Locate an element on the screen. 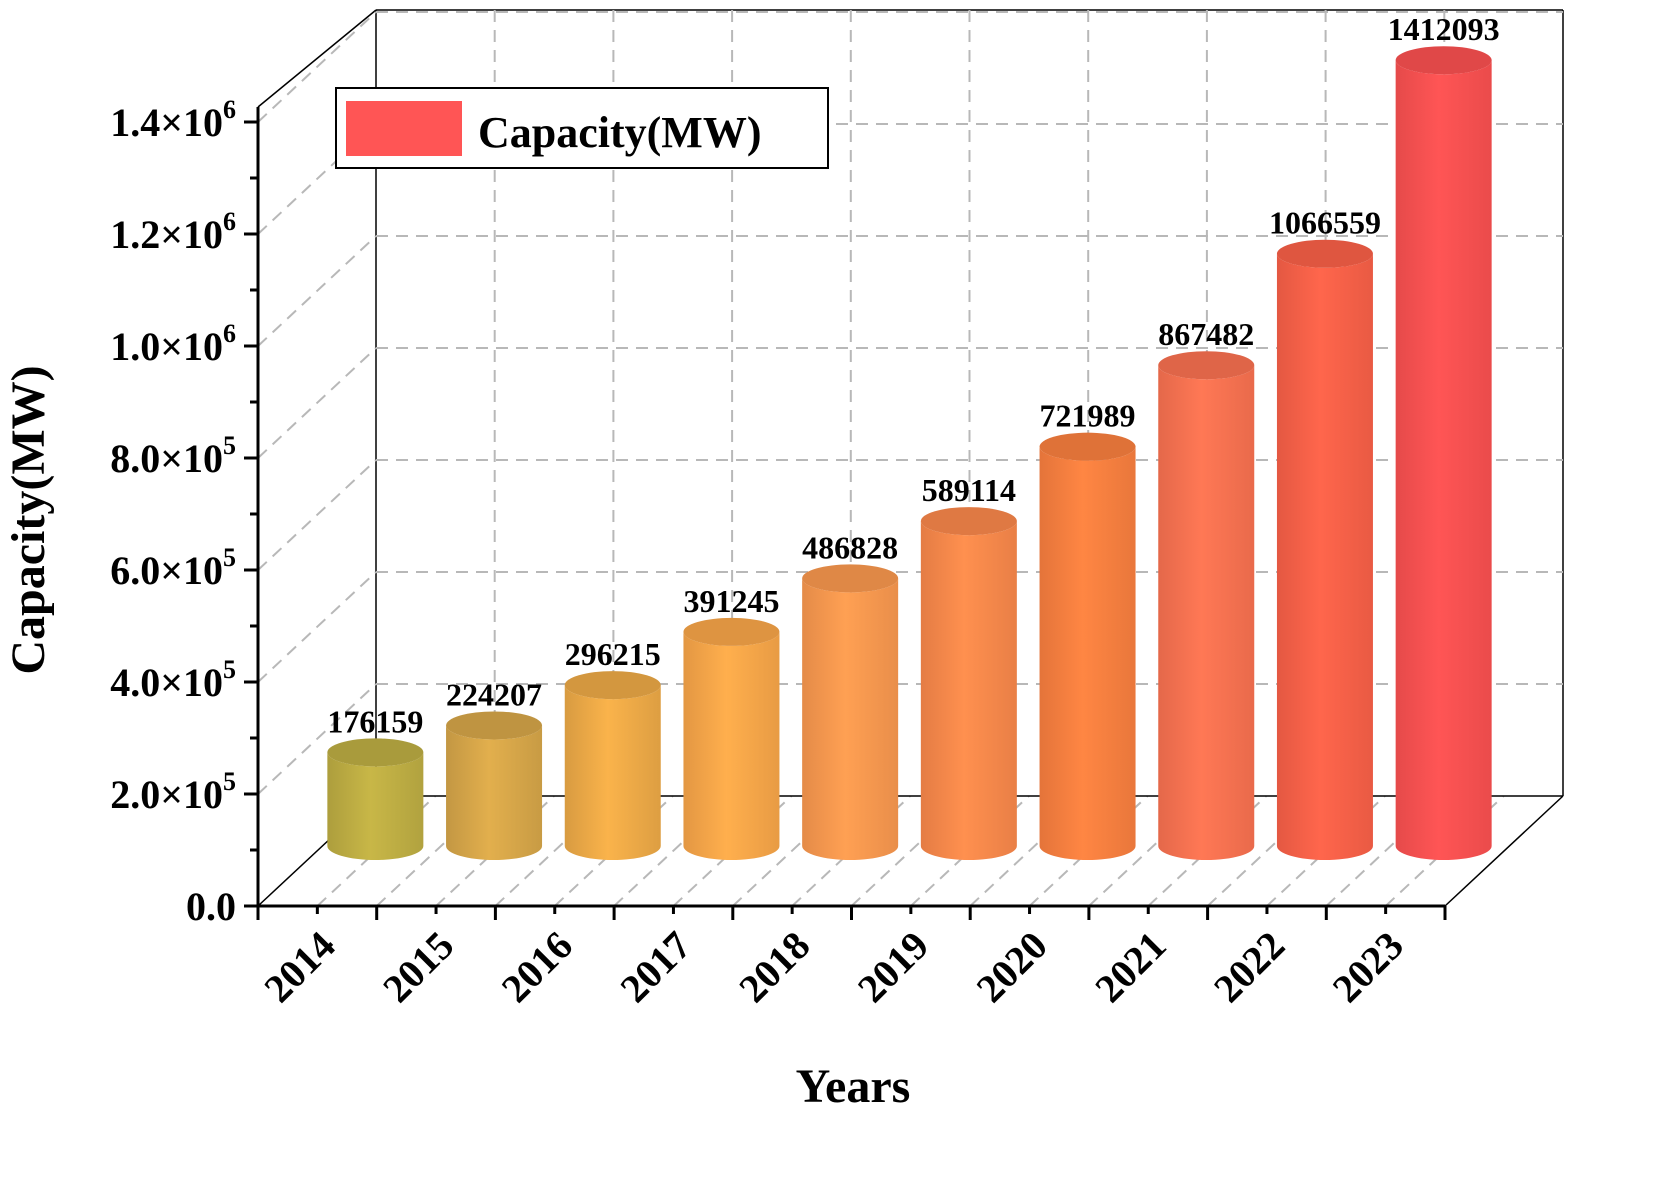 The height and width of the screenshot is (1182, 1662). y-tick-label: 2.0×10⁵ is located at coordinates (173, 792).